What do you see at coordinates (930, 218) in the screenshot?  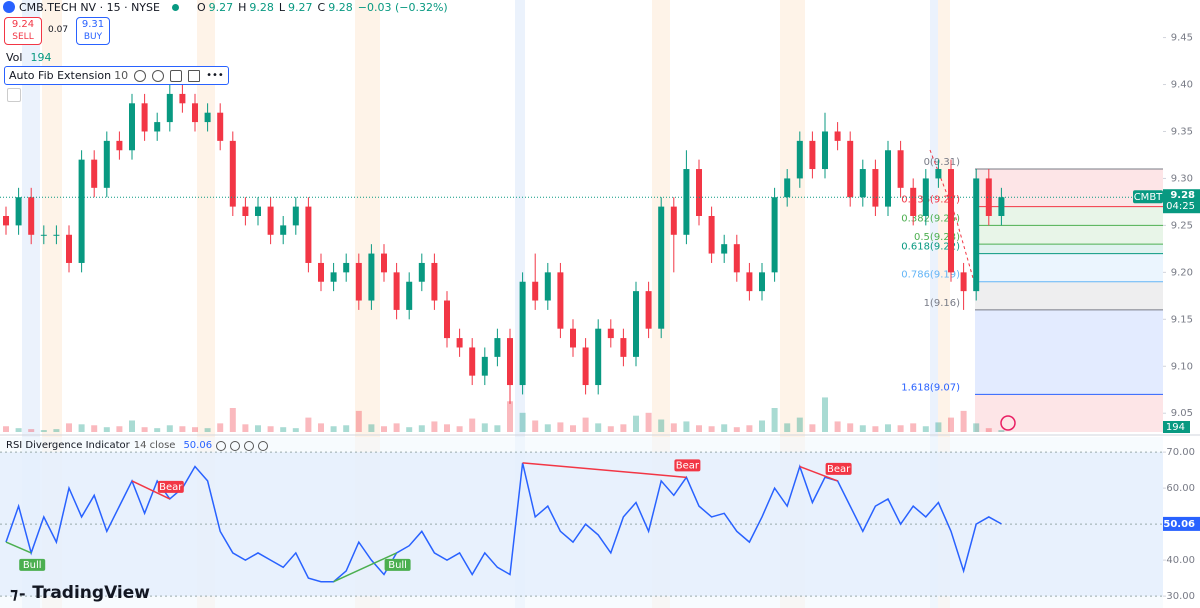 I see `fib-label: 0.382(9.25)` at bounding box center [930, 218].